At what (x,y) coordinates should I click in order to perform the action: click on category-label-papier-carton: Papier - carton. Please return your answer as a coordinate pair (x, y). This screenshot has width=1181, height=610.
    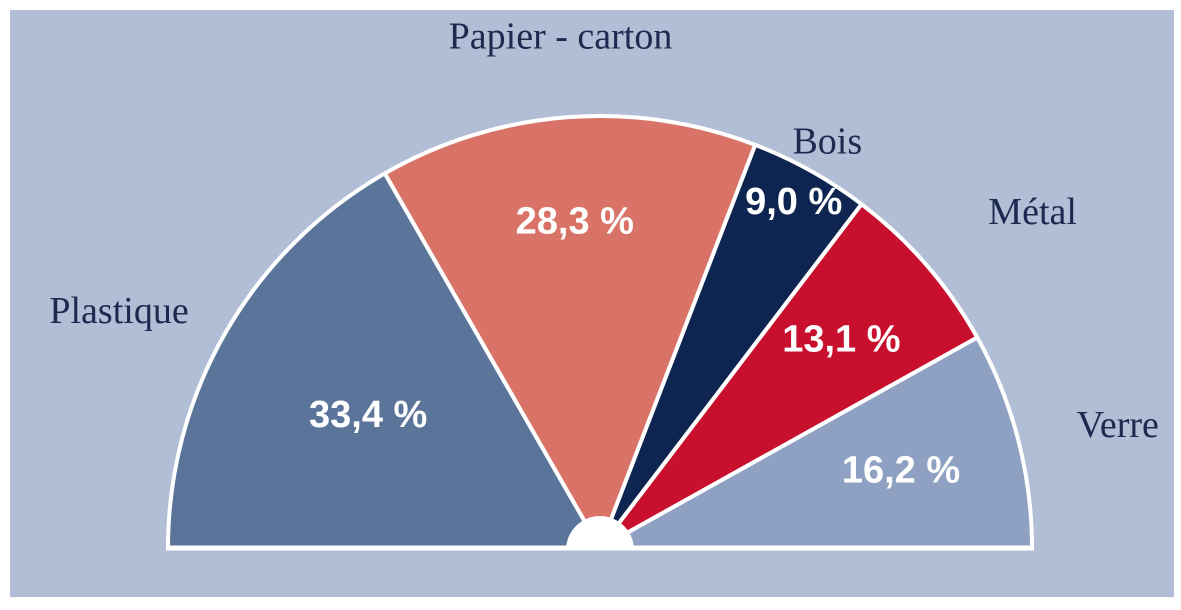
    Looking at the image, I should click on (561, 36).